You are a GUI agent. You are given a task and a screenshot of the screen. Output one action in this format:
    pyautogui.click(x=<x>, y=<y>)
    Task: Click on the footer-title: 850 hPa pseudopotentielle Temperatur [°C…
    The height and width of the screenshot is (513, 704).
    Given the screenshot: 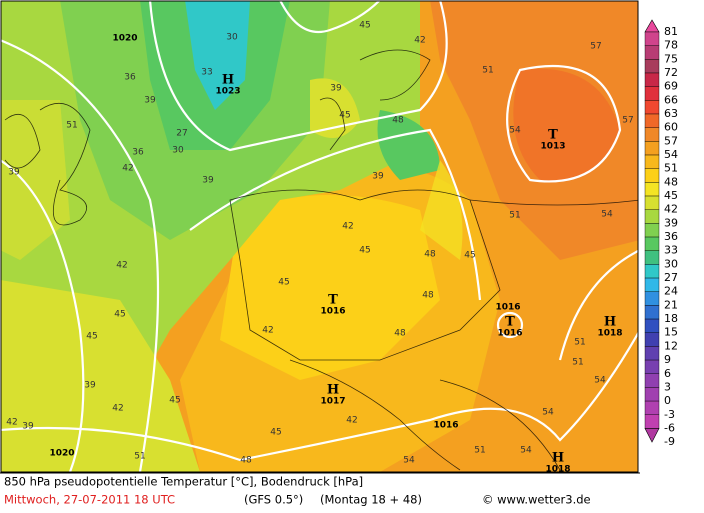 What is the action you would take?
    pyautogui.click(x=183, y=482)
    